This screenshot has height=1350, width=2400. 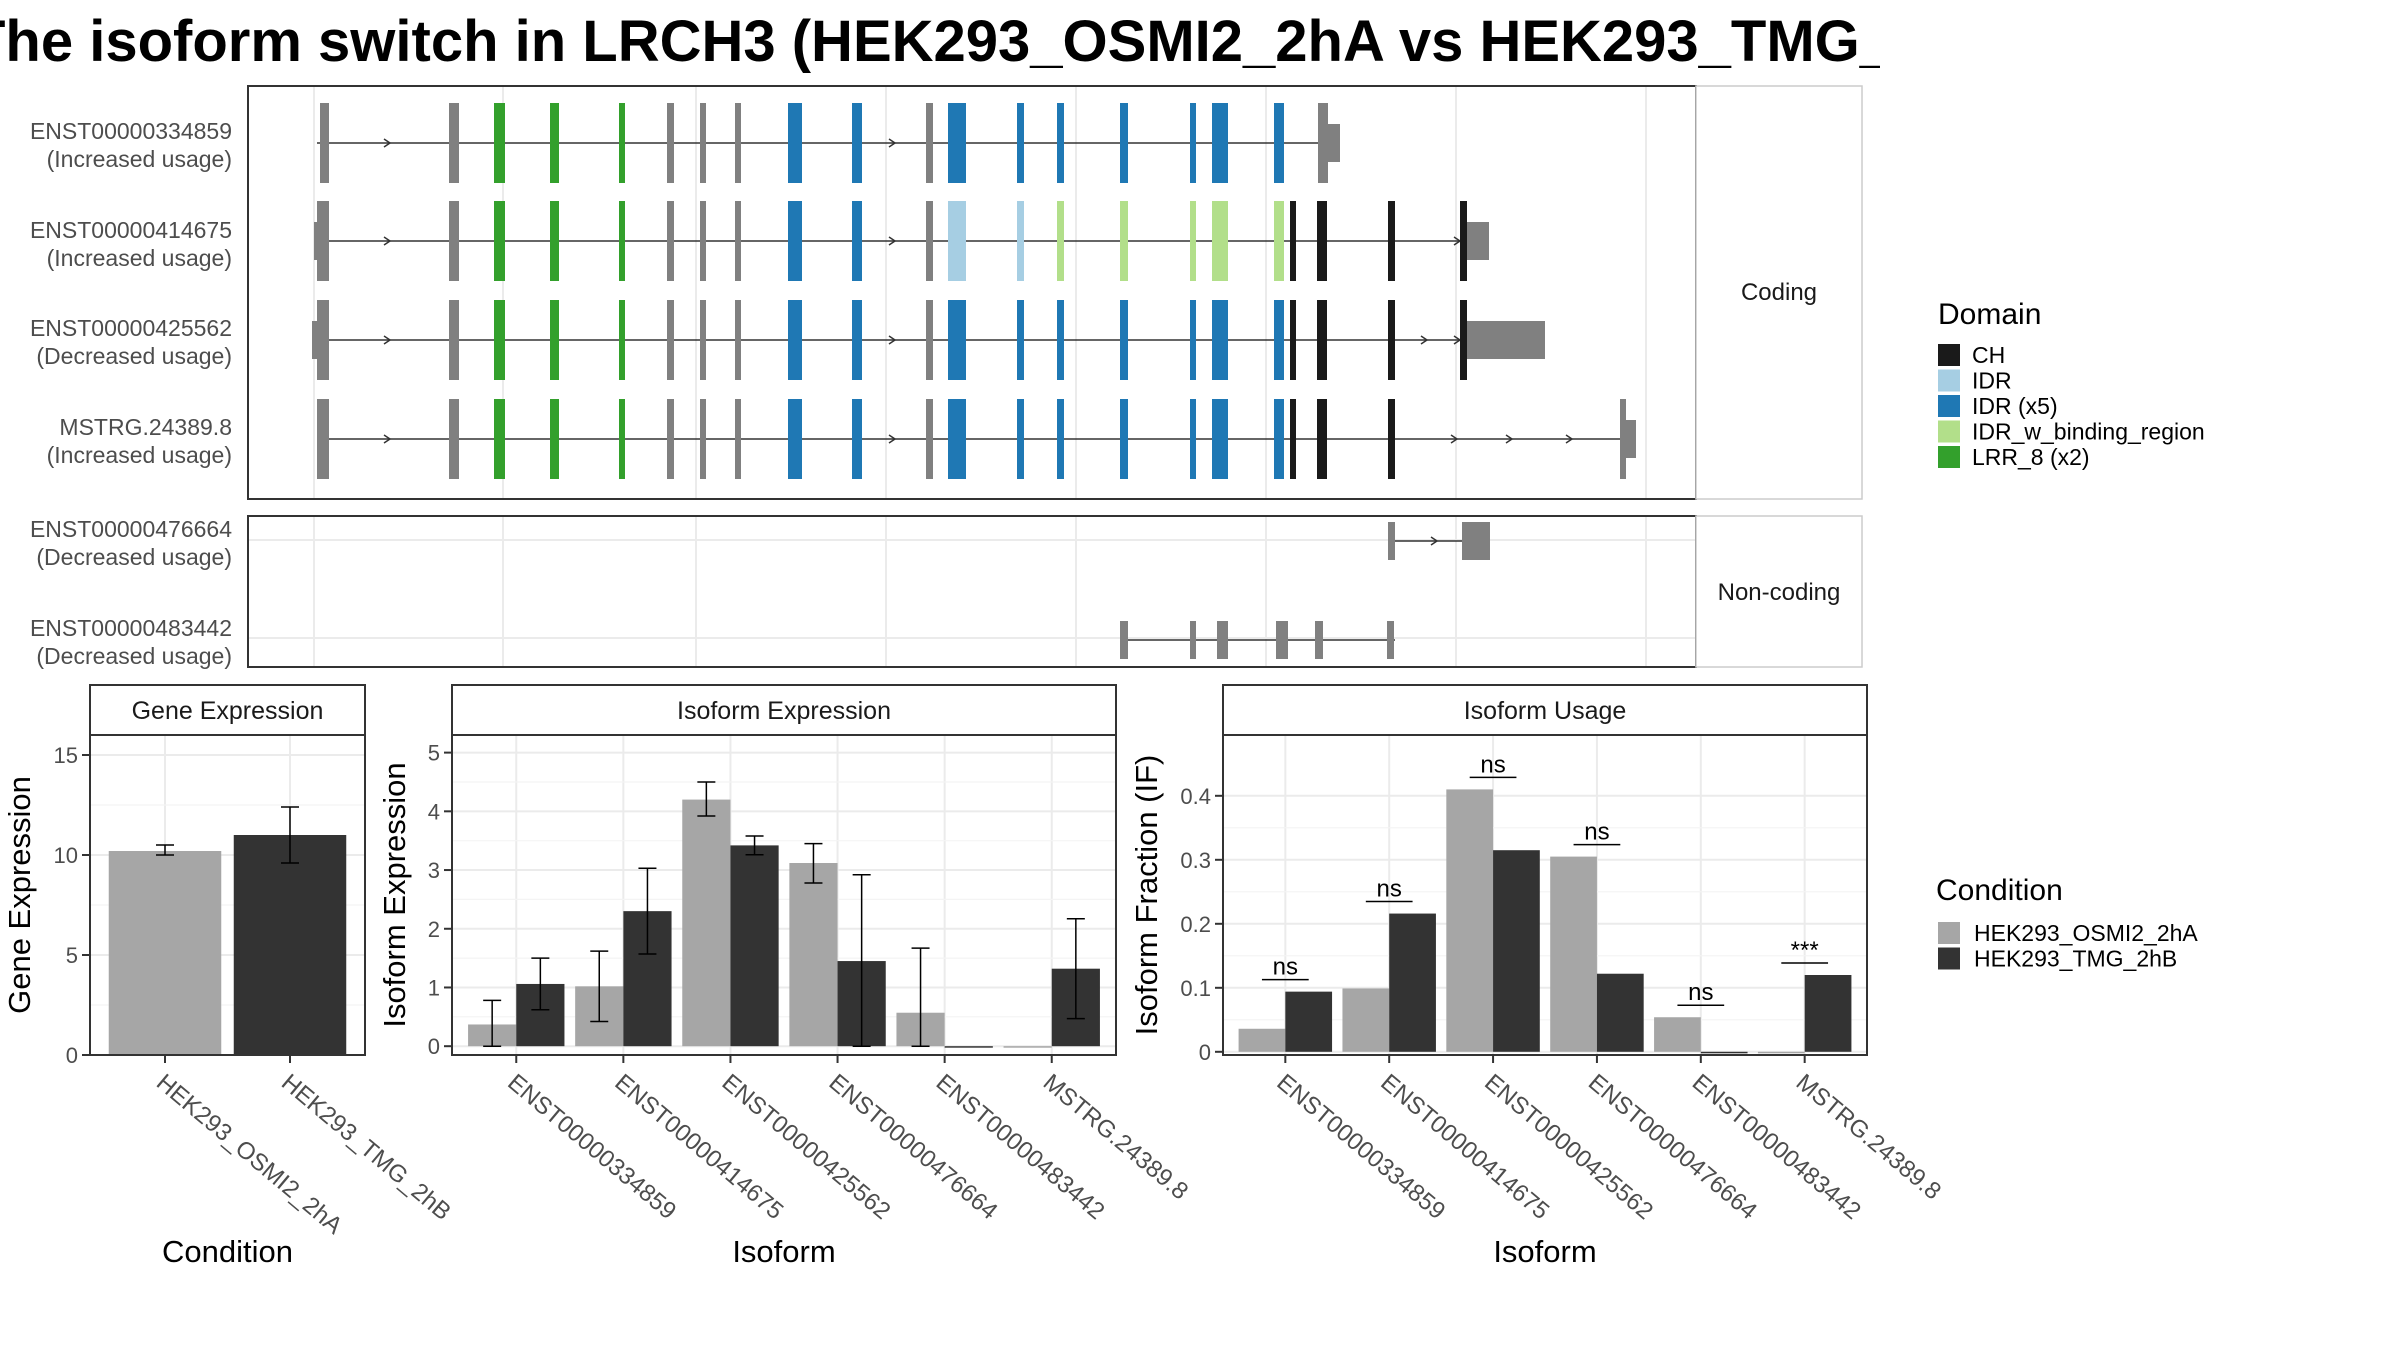 I want to click on x-axis-title: Condition, so click(x=227, y=1251).